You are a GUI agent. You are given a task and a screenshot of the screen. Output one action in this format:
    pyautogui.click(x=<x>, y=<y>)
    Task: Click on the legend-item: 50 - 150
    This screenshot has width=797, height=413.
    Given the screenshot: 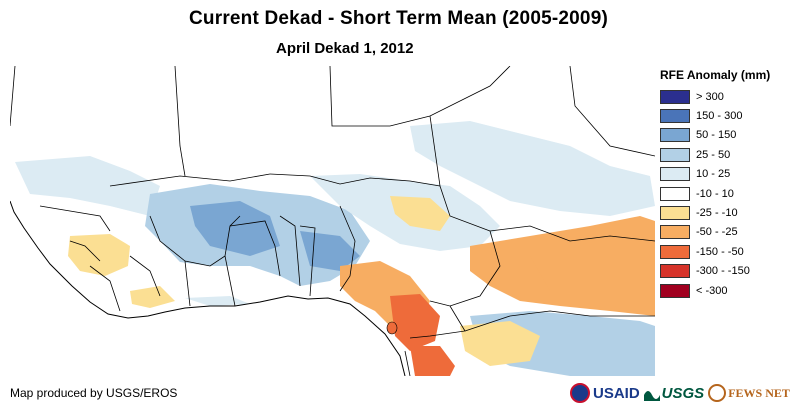 What is the action you would take?
    pyautogui.click(x=727, y=135)
    